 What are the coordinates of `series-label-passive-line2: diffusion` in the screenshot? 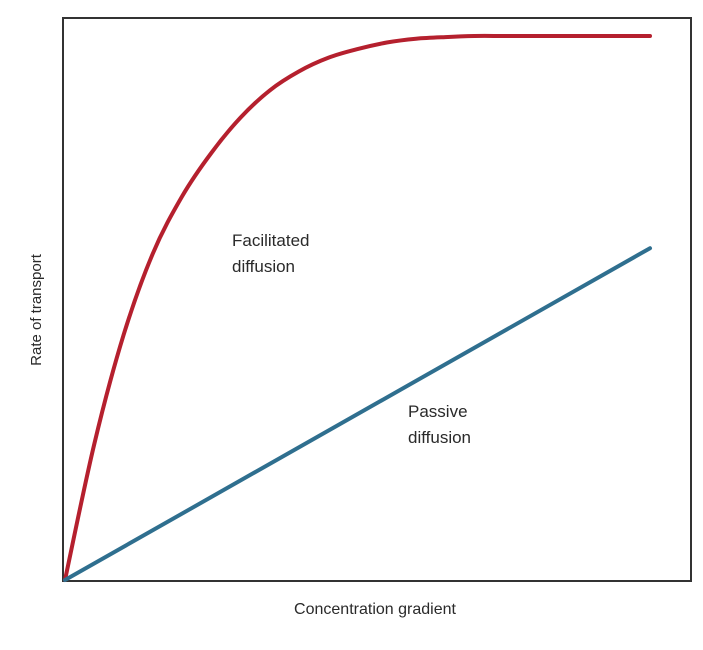 It's located at (439, 437).